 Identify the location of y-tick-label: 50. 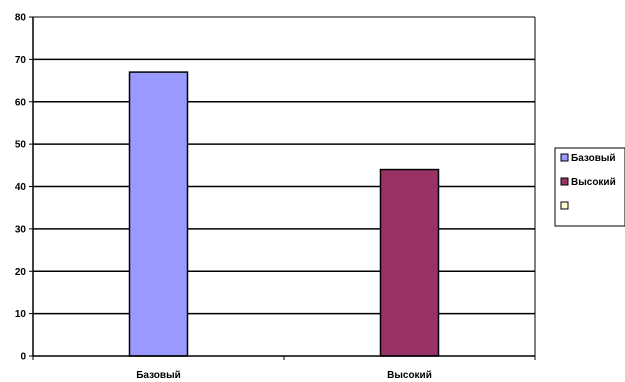
(21, 145).